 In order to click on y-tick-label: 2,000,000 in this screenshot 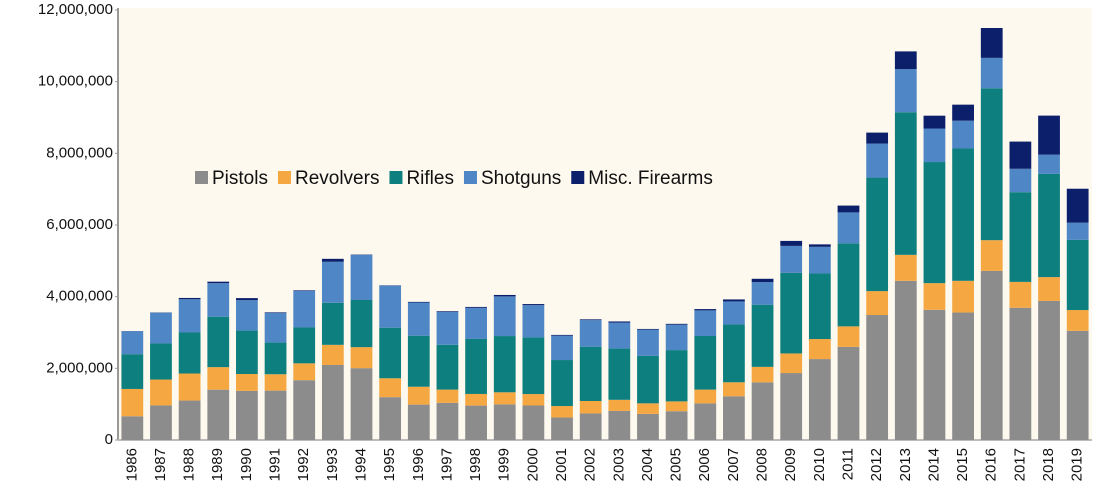, I will do `click(79, 367)`.